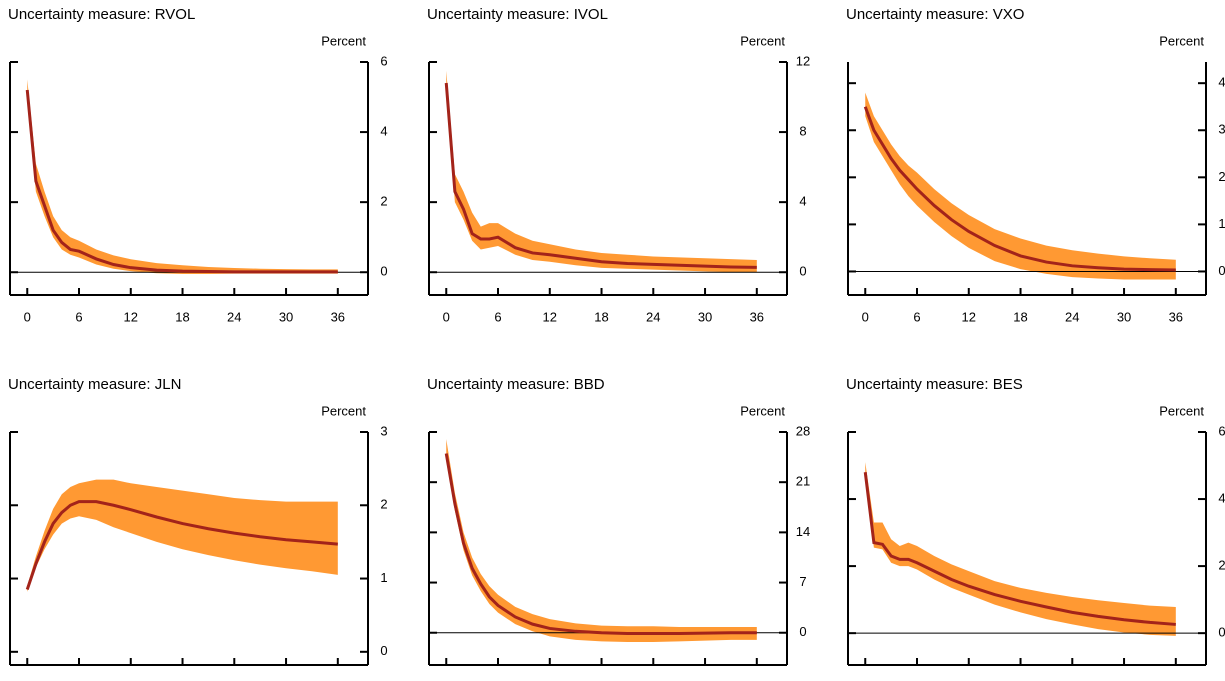  I want to click on y-tick-label: 14, so click(803, 531).